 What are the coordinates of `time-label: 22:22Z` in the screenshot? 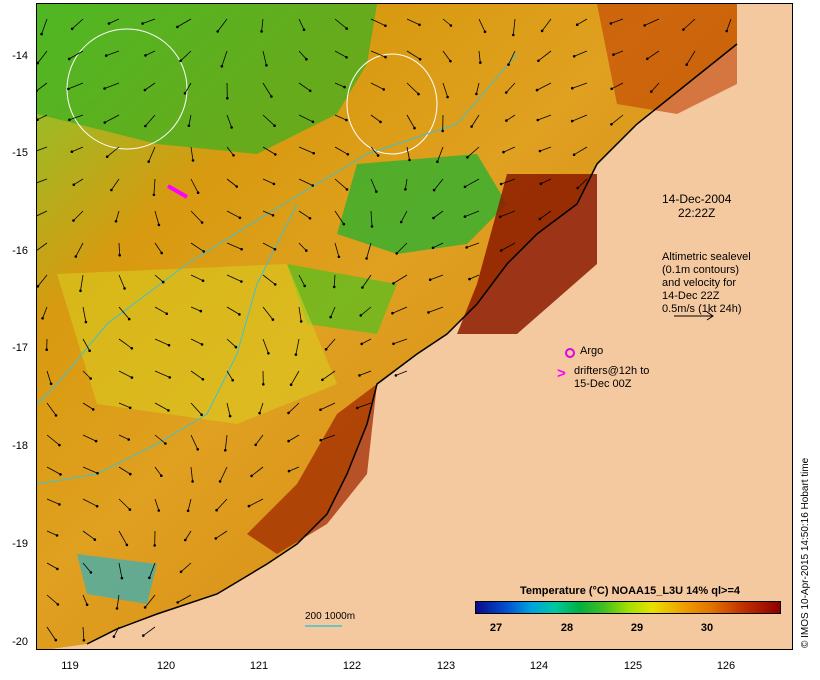 It's located at (697, 213).